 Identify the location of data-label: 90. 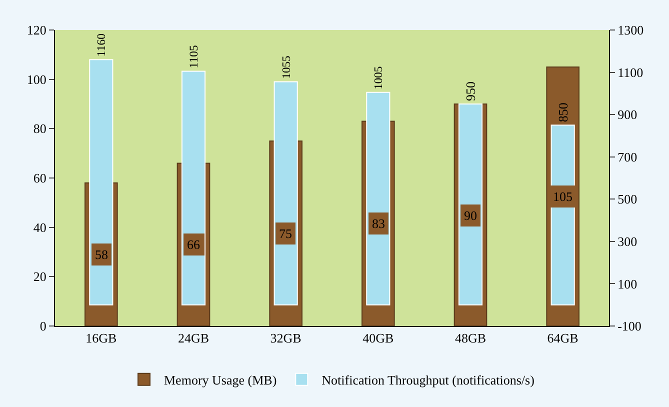
(470, 215).